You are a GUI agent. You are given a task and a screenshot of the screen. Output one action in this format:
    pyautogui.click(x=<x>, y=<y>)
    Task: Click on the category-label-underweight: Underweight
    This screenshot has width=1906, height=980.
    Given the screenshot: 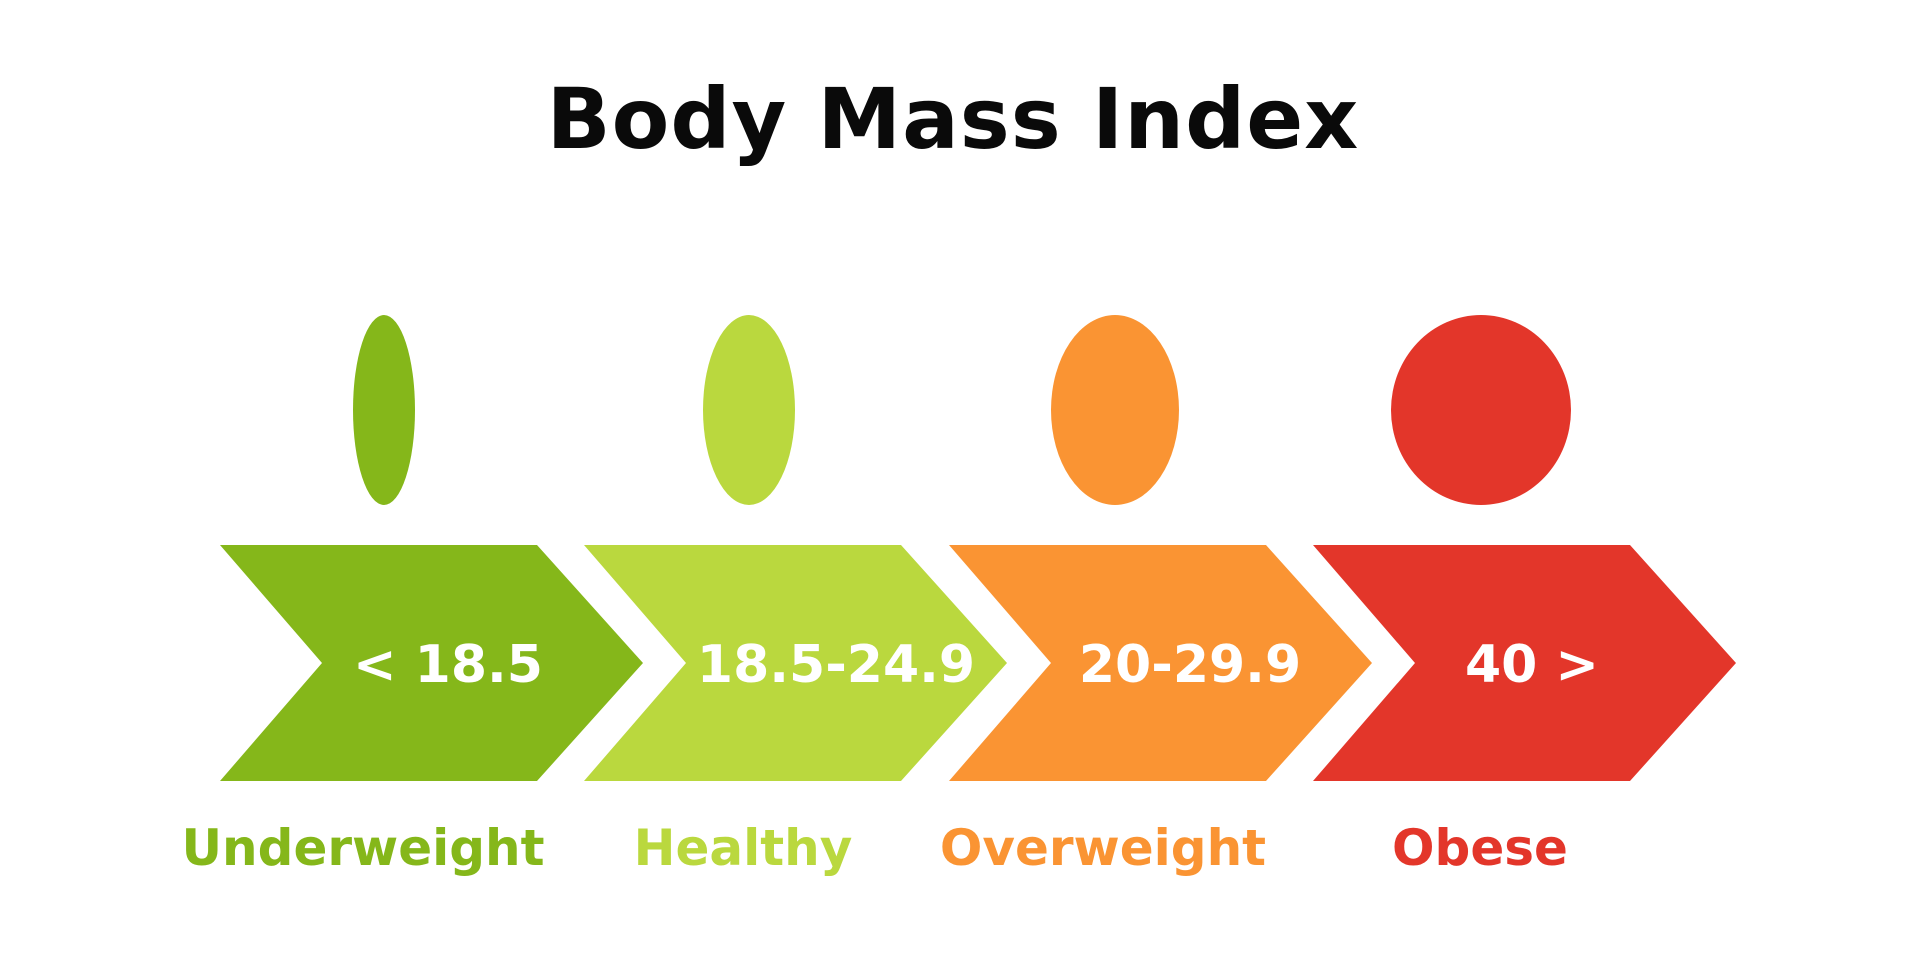 What is the action you would take?
    pyautogui.click(x=362, y=848)
    